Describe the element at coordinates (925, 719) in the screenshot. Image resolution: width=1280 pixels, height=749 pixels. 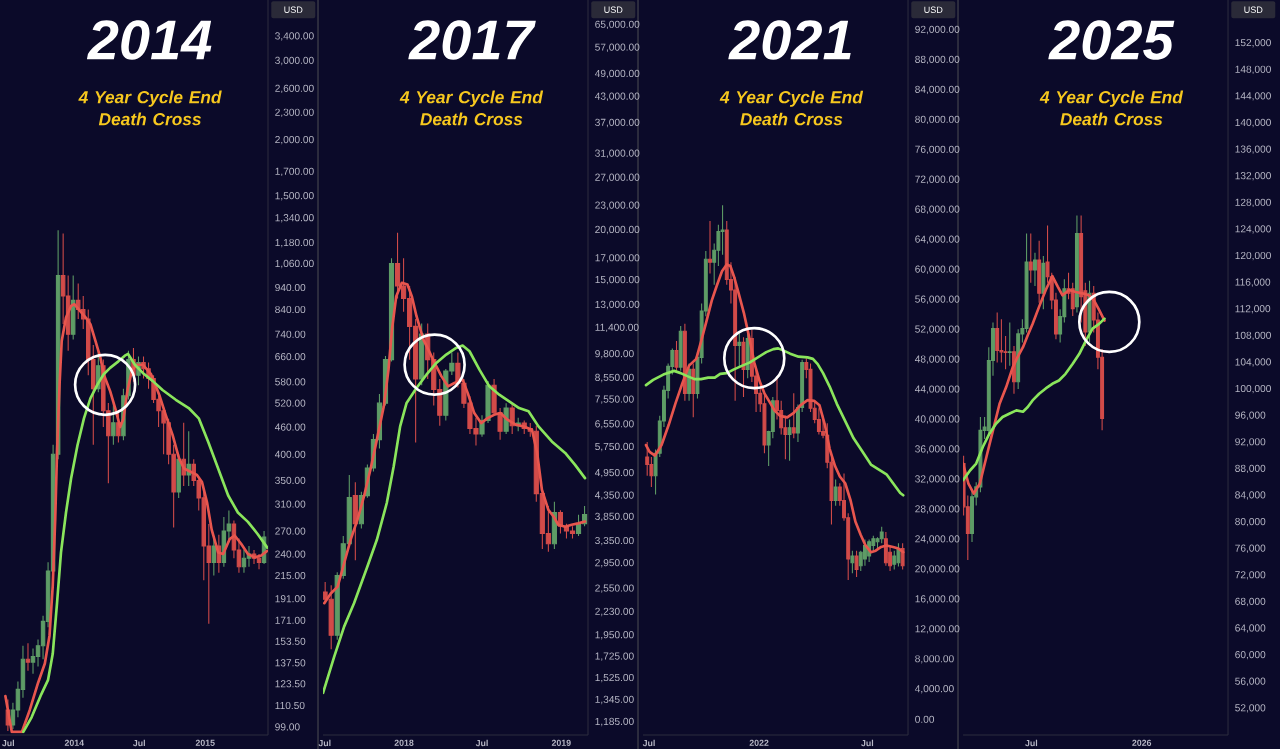
I see `y-tick-label: 0.00` at that location.